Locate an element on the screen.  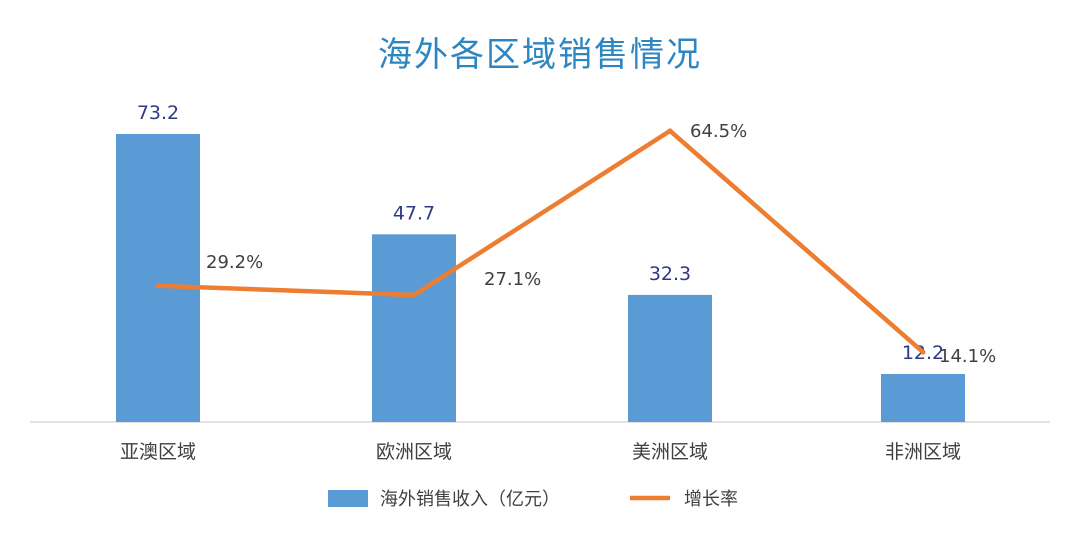
category-labels: 亚澳区域 欧洲区域 美洲区域 非洲区域 is located at coordinates (540, 452).